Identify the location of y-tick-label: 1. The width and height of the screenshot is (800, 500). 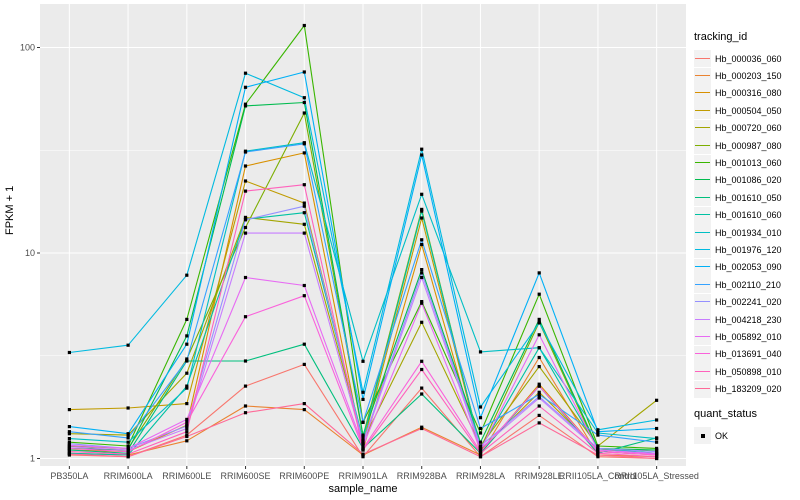
(32, 459).